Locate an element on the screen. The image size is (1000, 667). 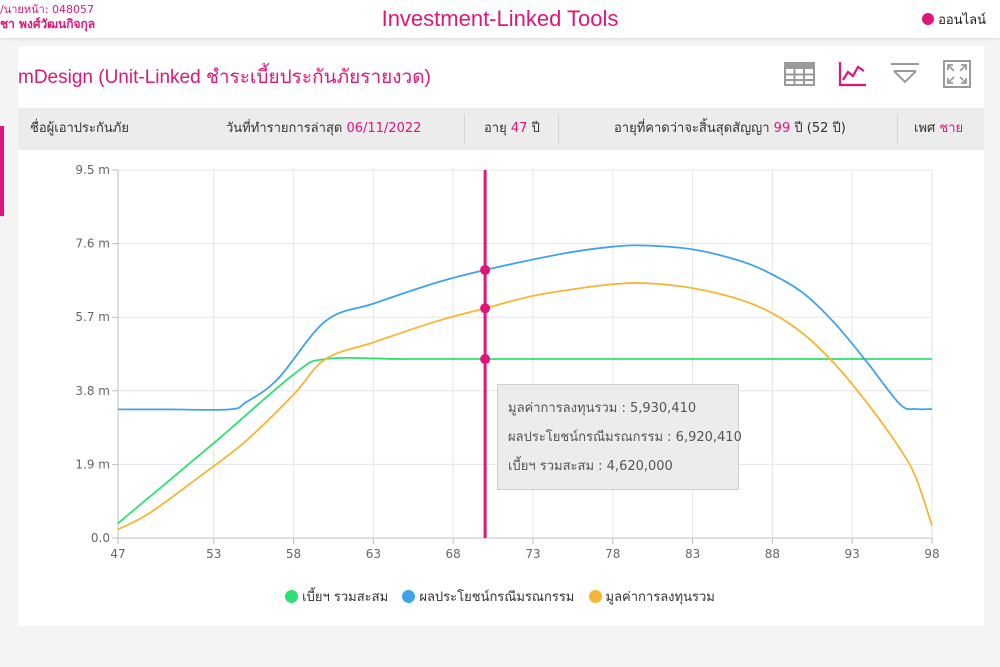
tooltip-death-benefit: ผลประโยชน์กรณีมรณกรรม : 6,920,410 is located at coordinates (625, 437).